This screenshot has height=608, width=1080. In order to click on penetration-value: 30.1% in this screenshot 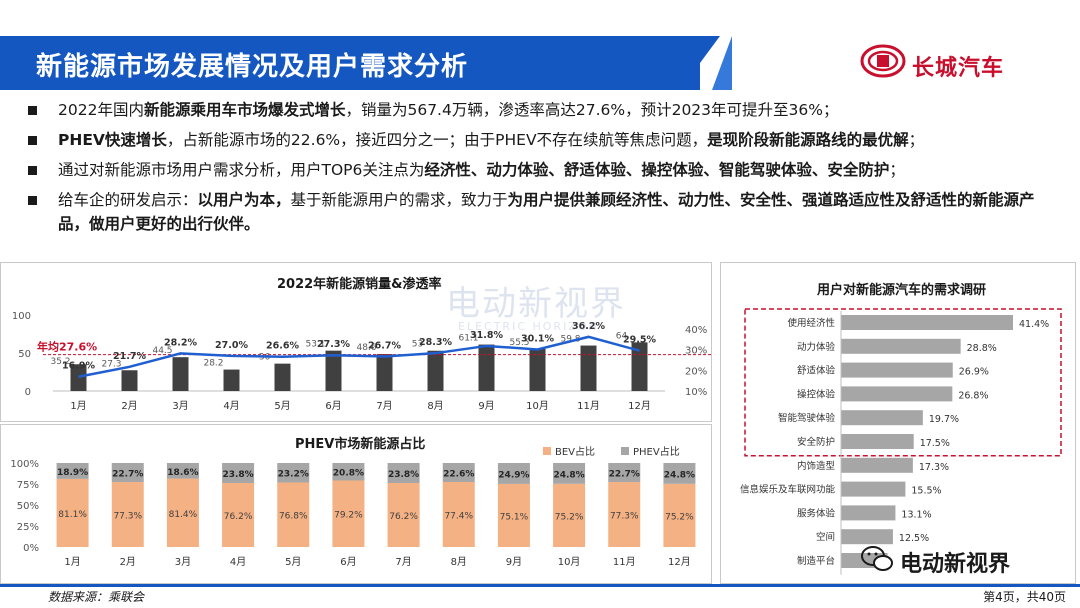, I will do `click(537, 338)`.